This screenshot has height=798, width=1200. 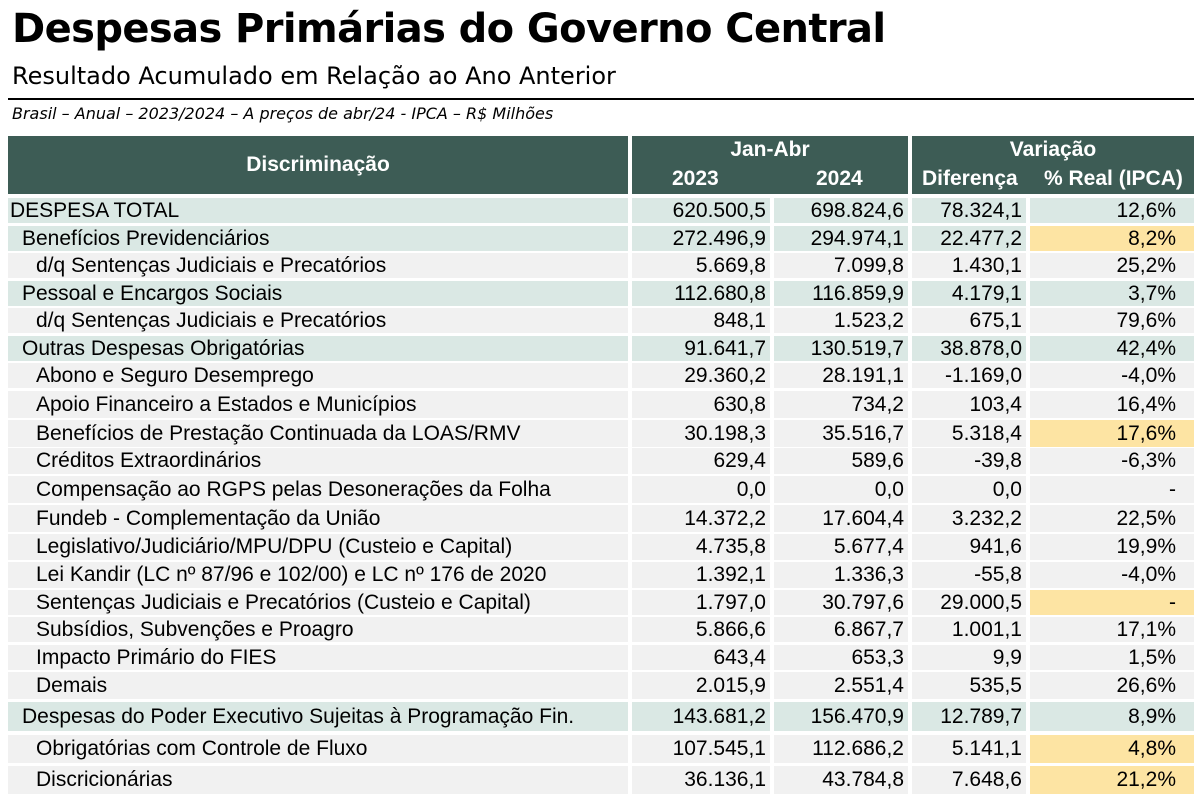 What do you see at coordinates (701, 547) in the screenshot?
I see `row-value-2023: 4.735,8` at bounding box center [701, 547].